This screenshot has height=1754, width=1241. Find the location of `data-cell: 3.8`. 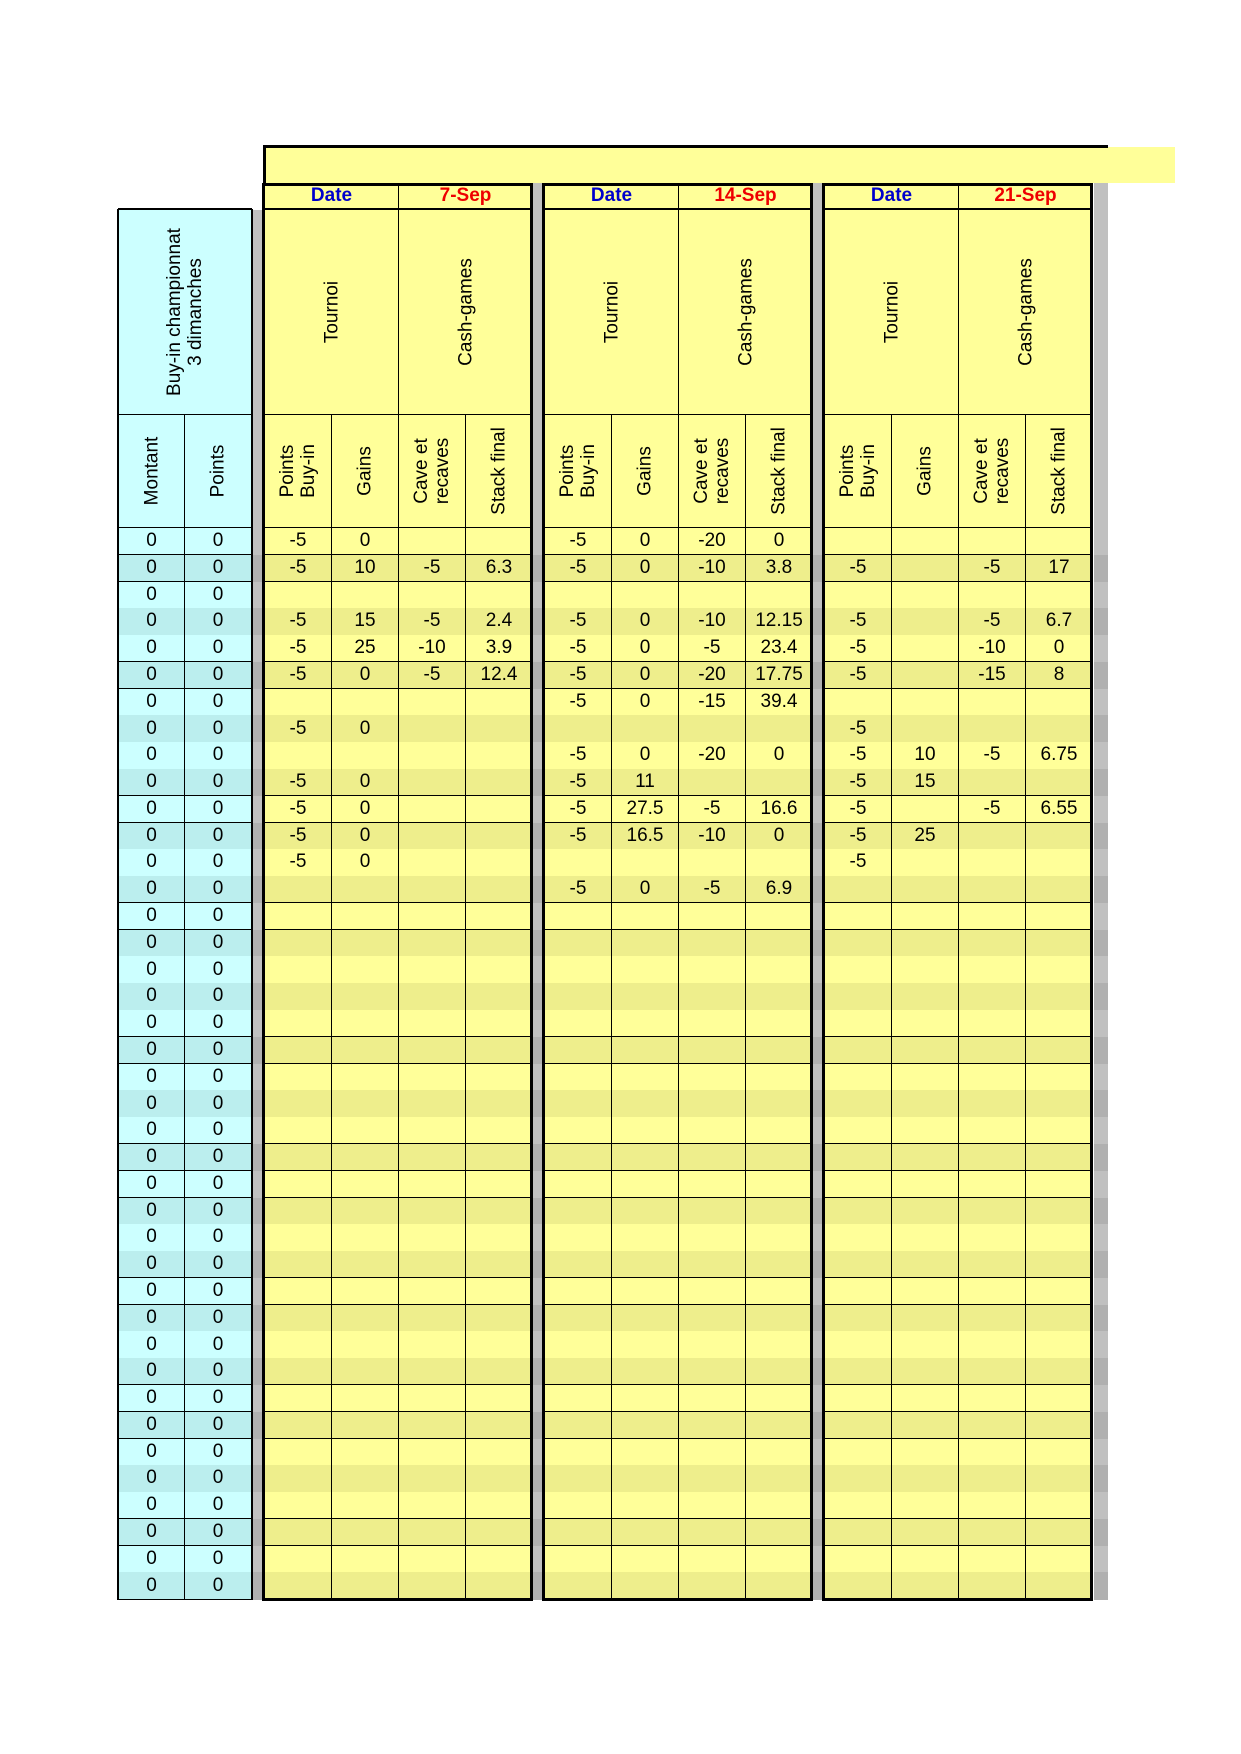

data-cell: 3.8 is located at coordinates (779, 568).